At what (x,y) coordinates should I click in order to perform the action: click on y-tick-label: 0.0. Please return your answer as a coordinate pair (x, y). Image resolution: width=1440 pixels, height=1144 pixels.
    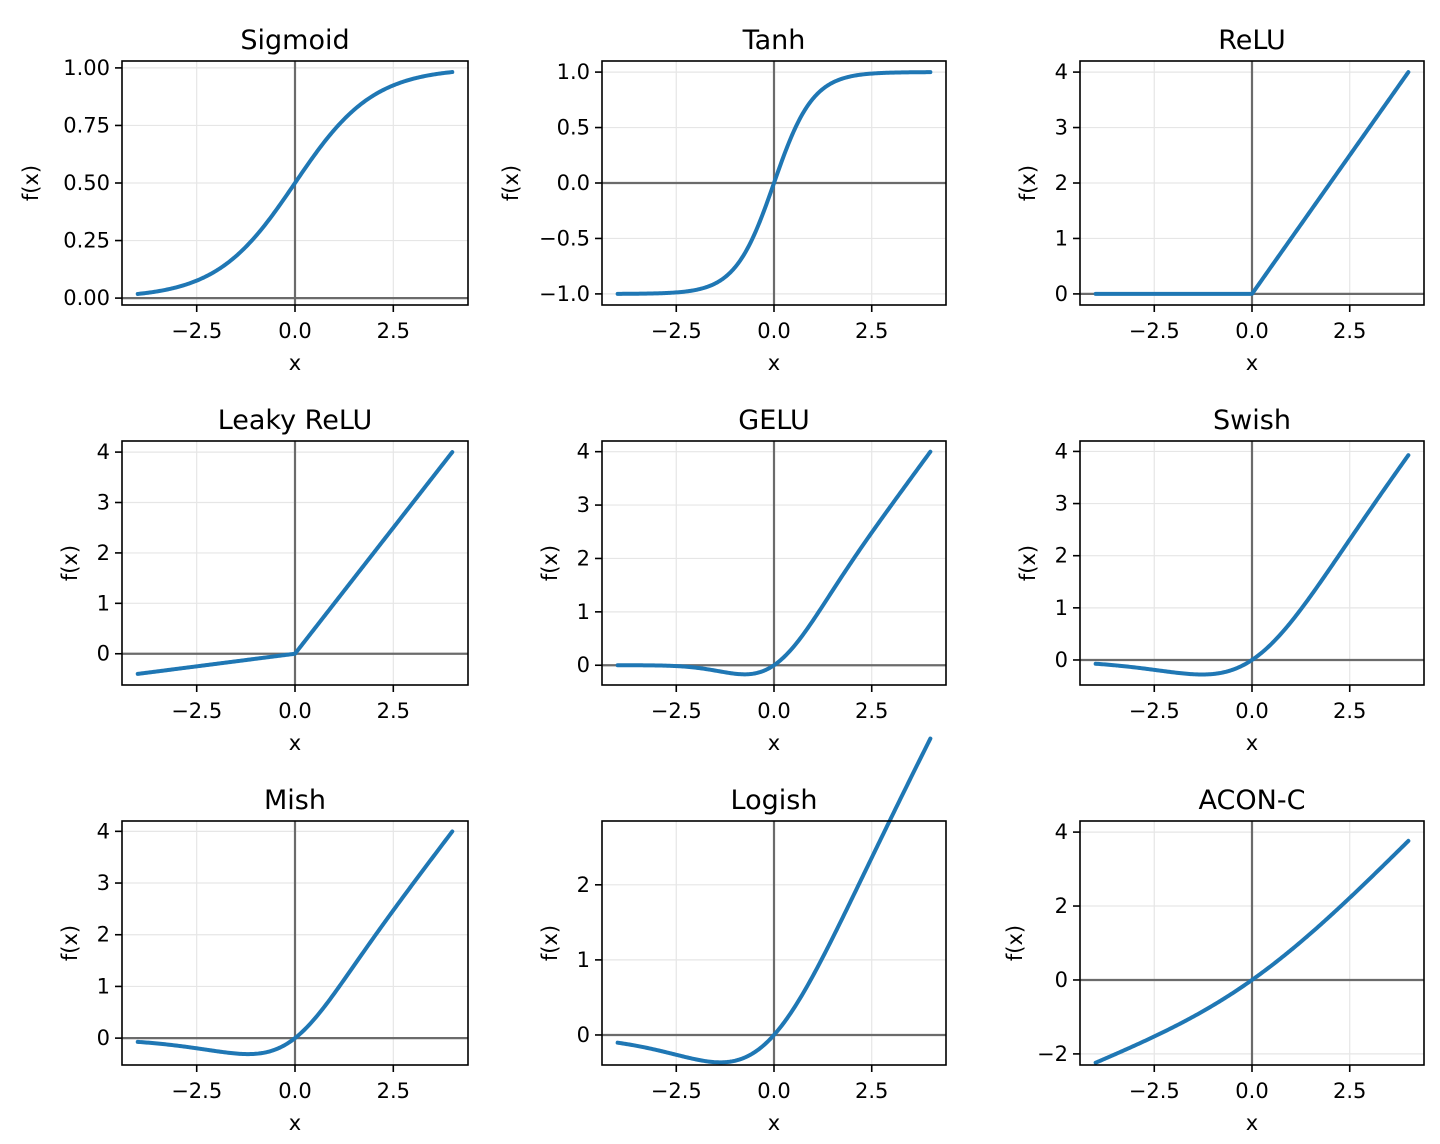
    Looking at the image, I should click on (573, 183).